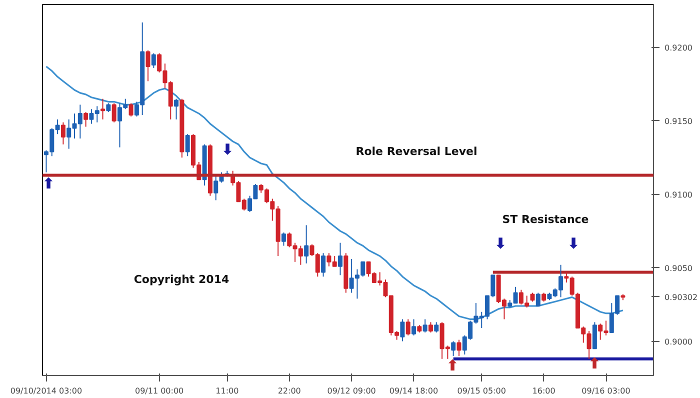 The width and height of the screenshot is (700, 398). I want to click on x-tick-label: 11:00, so click(227, 391).